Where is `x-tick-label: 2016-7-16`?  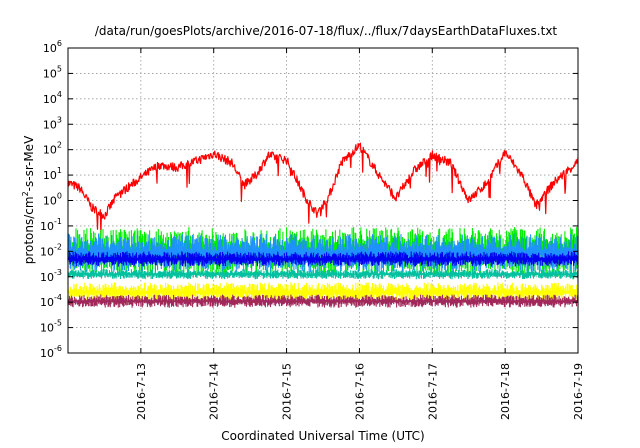 x-tick-label: 2016-7-16 is located at coordinates (359, 391).